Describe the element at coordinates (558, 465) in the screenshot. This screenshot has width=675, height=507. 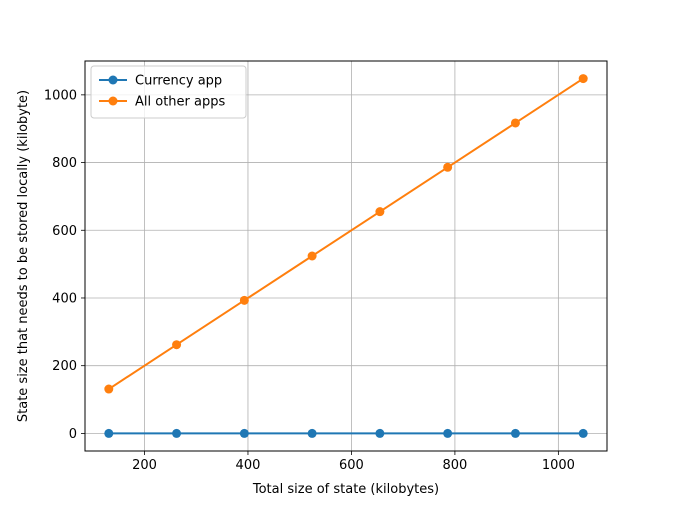
I see `x-tick-label: 1000` at that location.